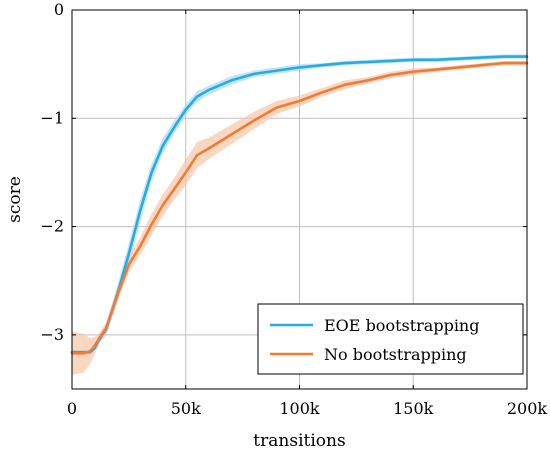 The height and width of the screenshot is (452, 550). I want to click on x-axis-label: transitions, so click(299, 441).